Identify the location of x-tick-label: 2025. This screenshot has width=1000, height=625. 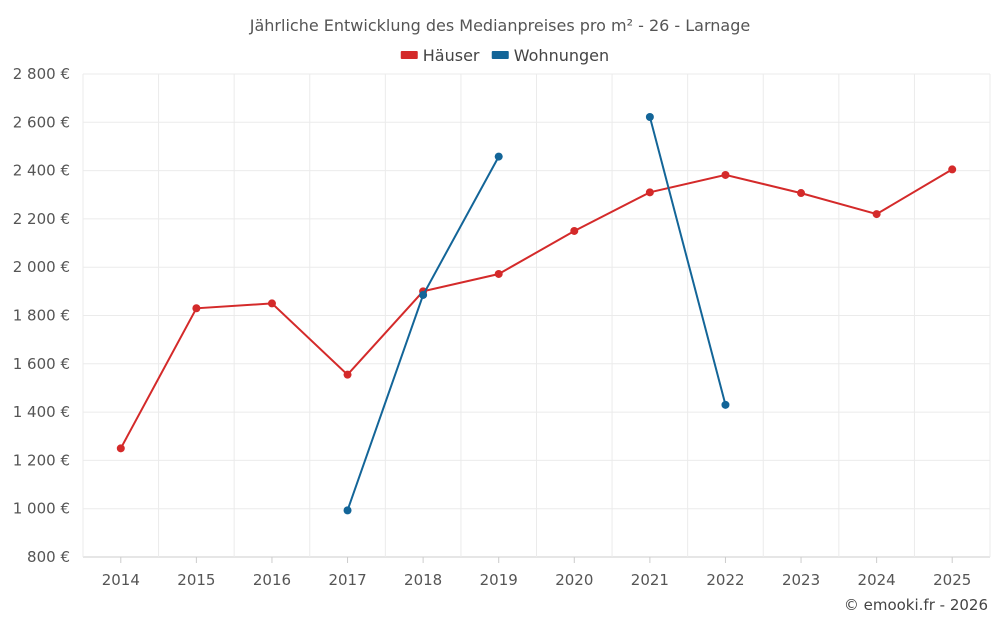
(952, 580).